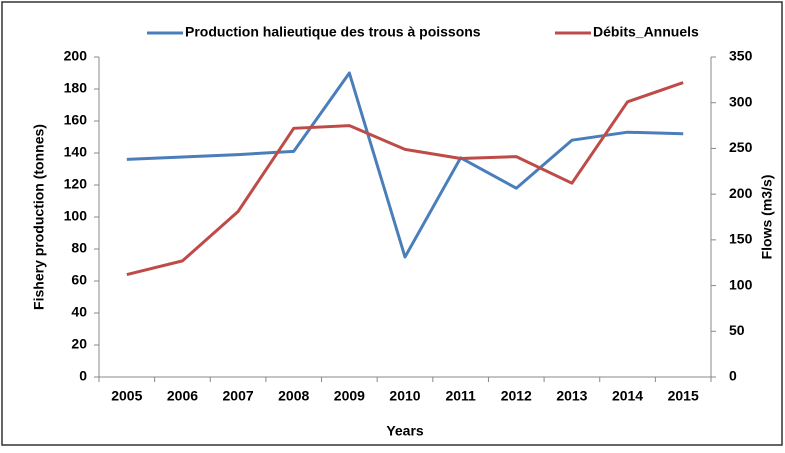 The height and width of the screenshot is (453, 785). What do you see at coordinates (79, 248) in the screenshot?
I see `y-tick-label: 80` at bounding box center [79, 248].